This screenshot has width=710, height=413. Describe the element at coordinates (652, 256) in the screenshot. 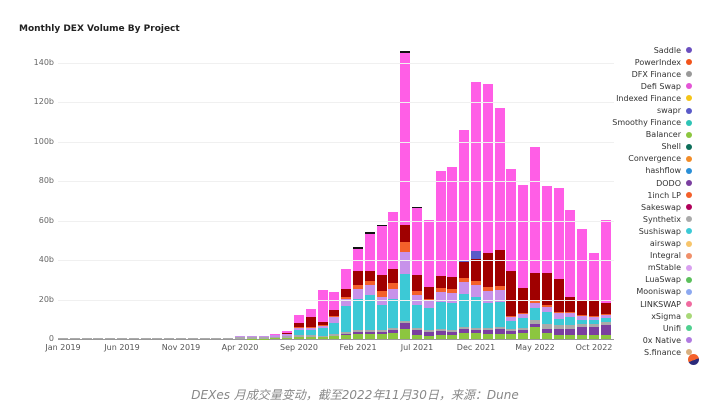

I see `legend-item-integral: Integral` at that location.